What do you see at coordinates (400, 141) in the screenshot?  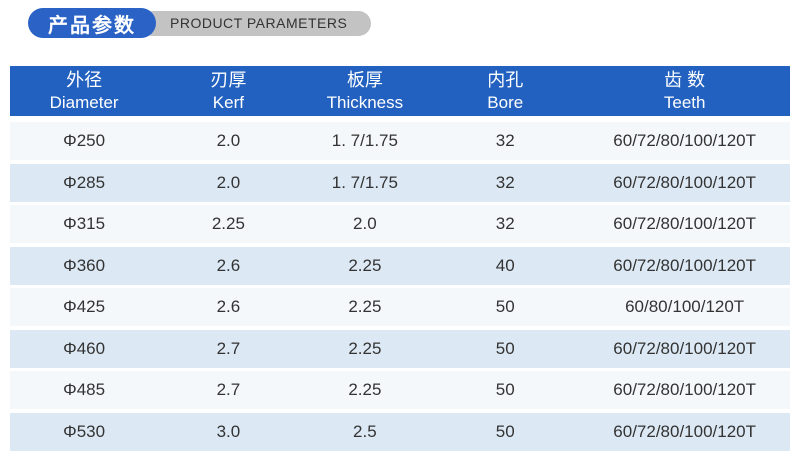 I see `table-row: Φ250 2.0 1. 7/1.75 32 60/72/80/100/120T` at bounding box center [400, 141].